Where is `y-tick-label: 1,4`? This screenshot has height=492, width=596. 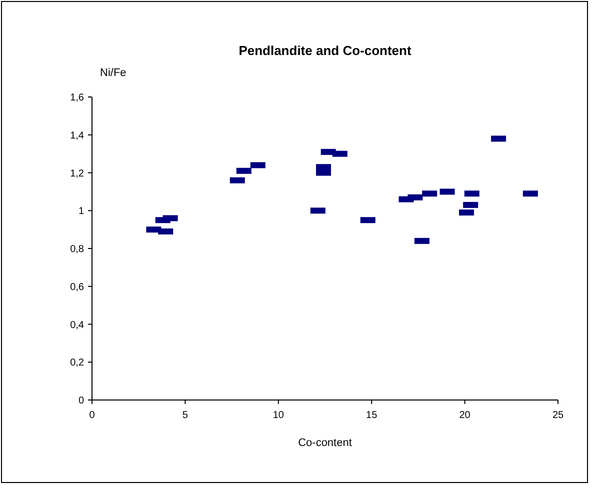 y-tick-label: 1,4 is located at coordinates (77, 136).